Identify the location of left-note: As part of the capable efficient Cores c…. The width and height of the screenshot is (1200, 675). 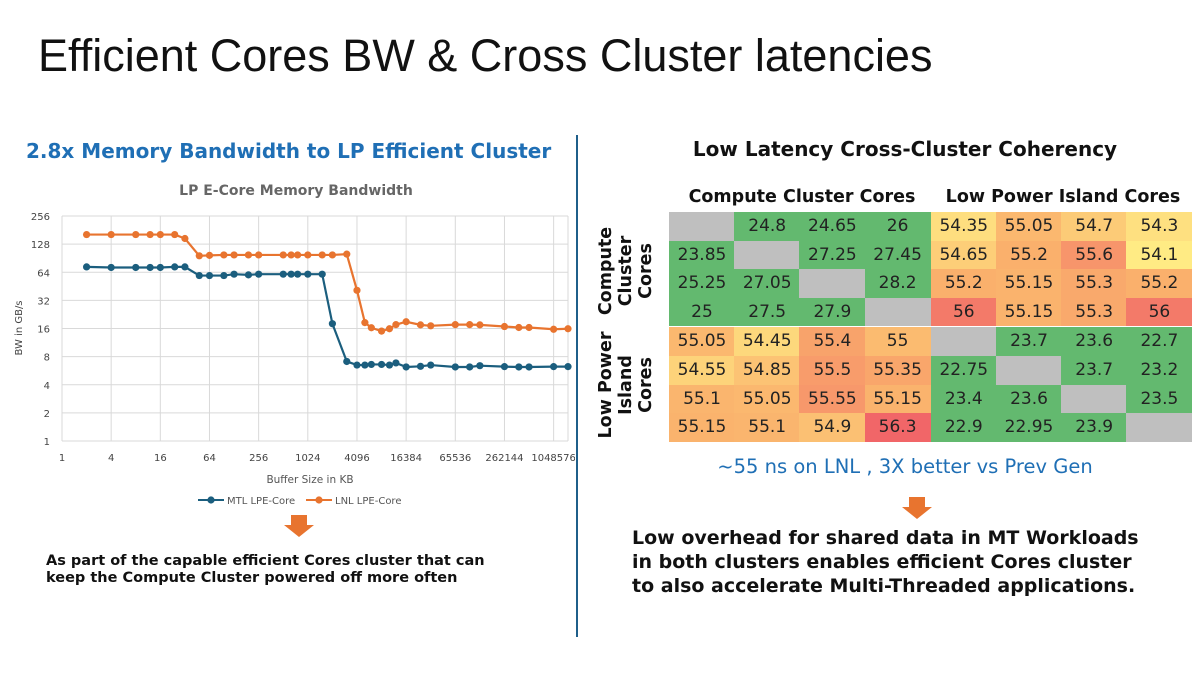
(306, 570).